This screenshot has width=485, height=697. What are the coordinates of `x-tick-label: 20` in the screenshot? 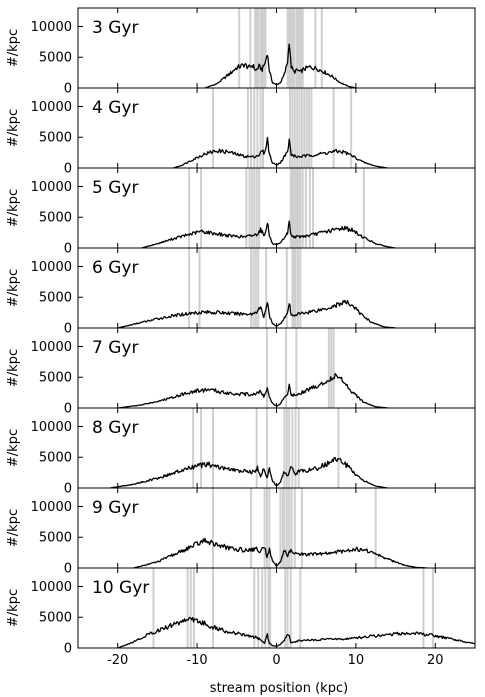 It's located at (435, 660).